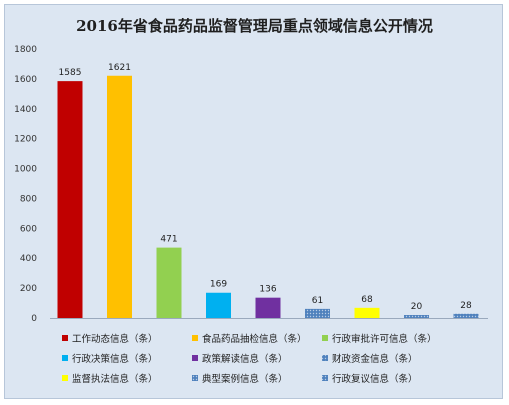 The height and width of the screenshot is (405, 509). What do you see at coordinates (254, 26) in the screenshot?
I see `chart-title: 2016年省食品药品监督管理局重点领域信息公开情况` at bounding box center [254, 26].